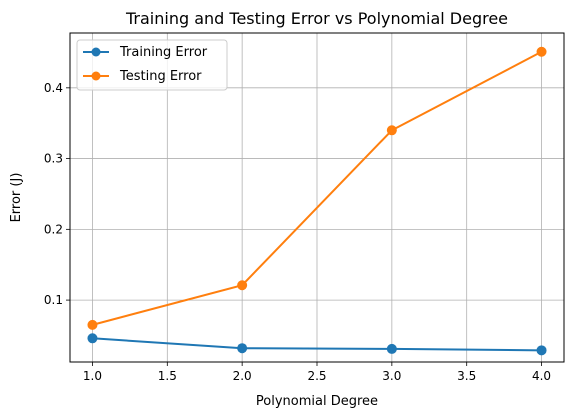 The image size is (577, 414). I want to click on legend-training-marker, so click(96, 52).